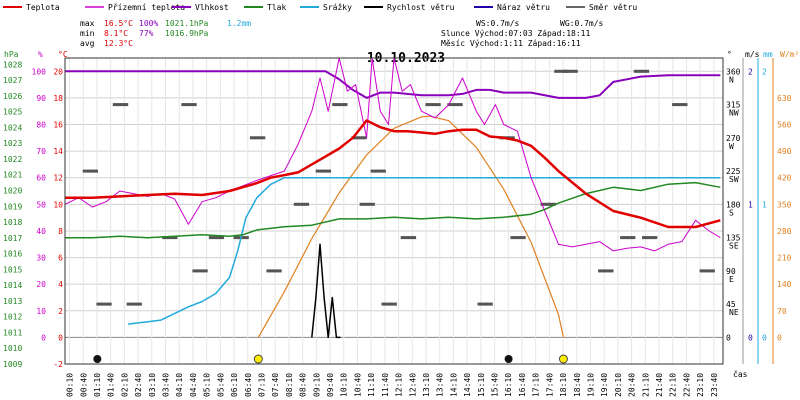 The image size is (800, 400). What do you see at coordinates (118, 23) in the screenshot?
I see `stat-max-temp: 16.5°C` at bounding box center [118, 23].